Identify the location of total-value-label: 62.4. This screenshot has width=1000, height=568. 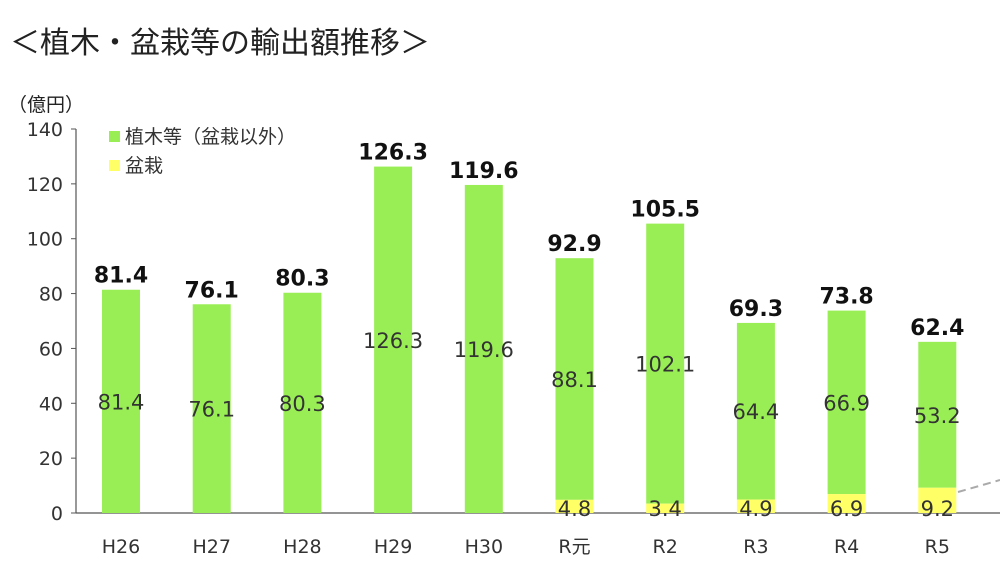
(937, 328).